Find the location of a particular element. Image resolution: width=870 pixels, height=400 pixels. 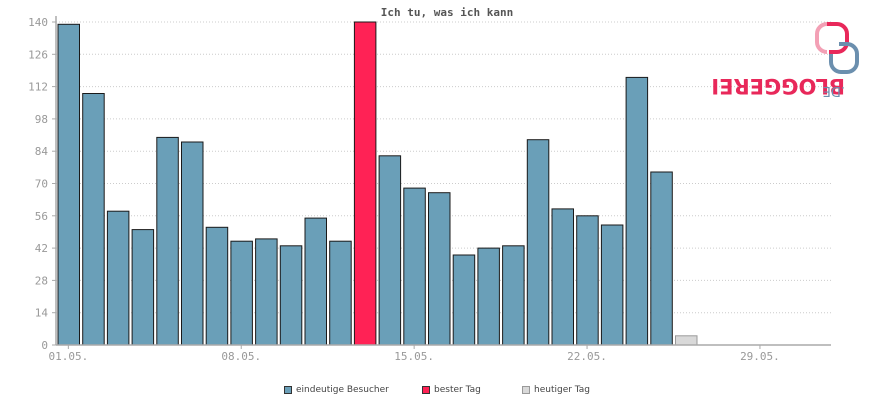

x-axis-ticks: 01.05. 08.05. 15.05. 22.05. 29.05. is located at coordinates (414, 354).